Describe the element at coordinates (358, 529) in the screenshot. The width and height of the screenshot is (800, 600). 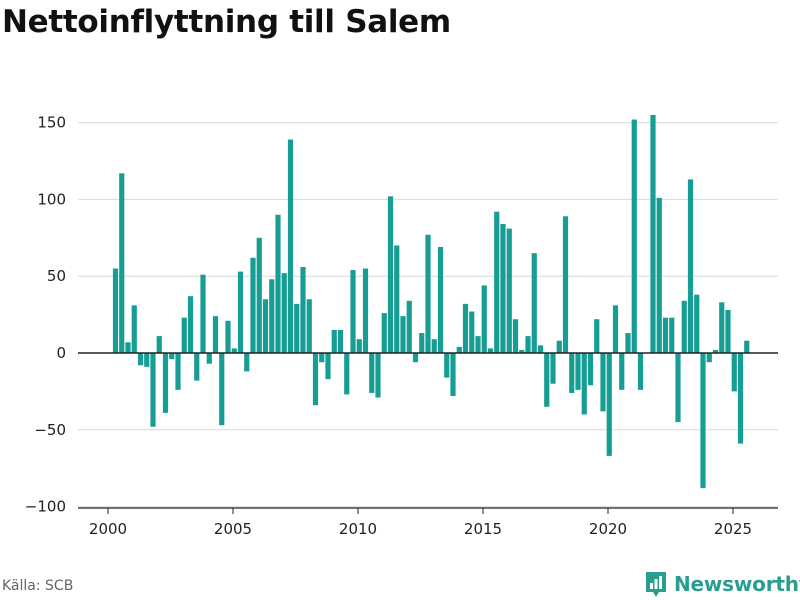
I see `x-tick-label: 2010` at that location.